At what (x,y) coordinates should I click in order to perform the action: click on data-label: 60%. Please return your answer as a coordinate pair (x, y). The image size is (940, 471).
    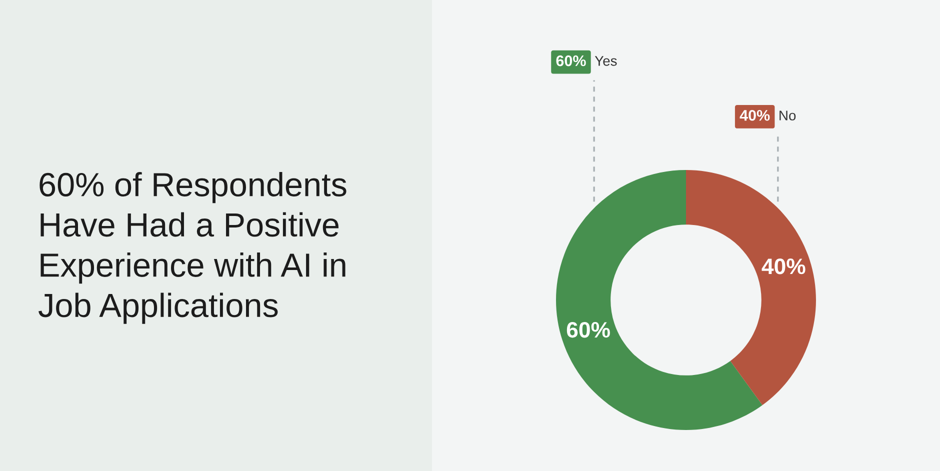
    Looking at the image, I should click on (588, 330).